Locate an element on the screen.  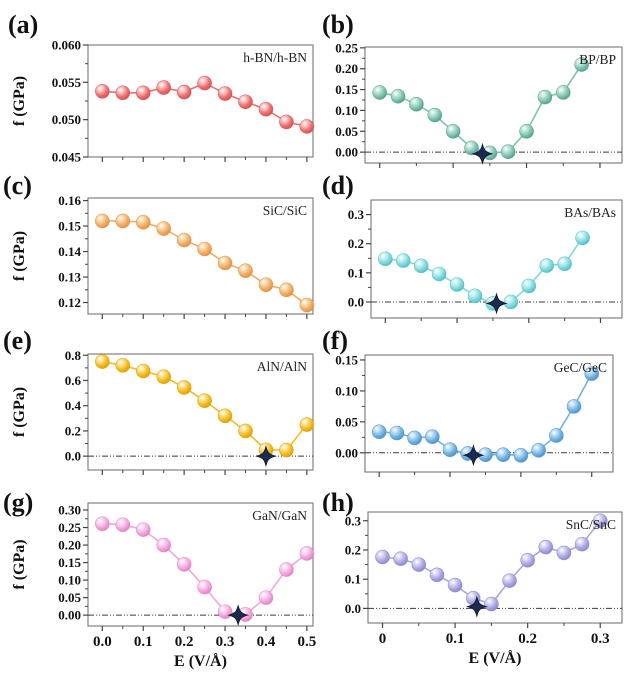
y-tick-label: 0.2 is located at coordinates (73, 430).